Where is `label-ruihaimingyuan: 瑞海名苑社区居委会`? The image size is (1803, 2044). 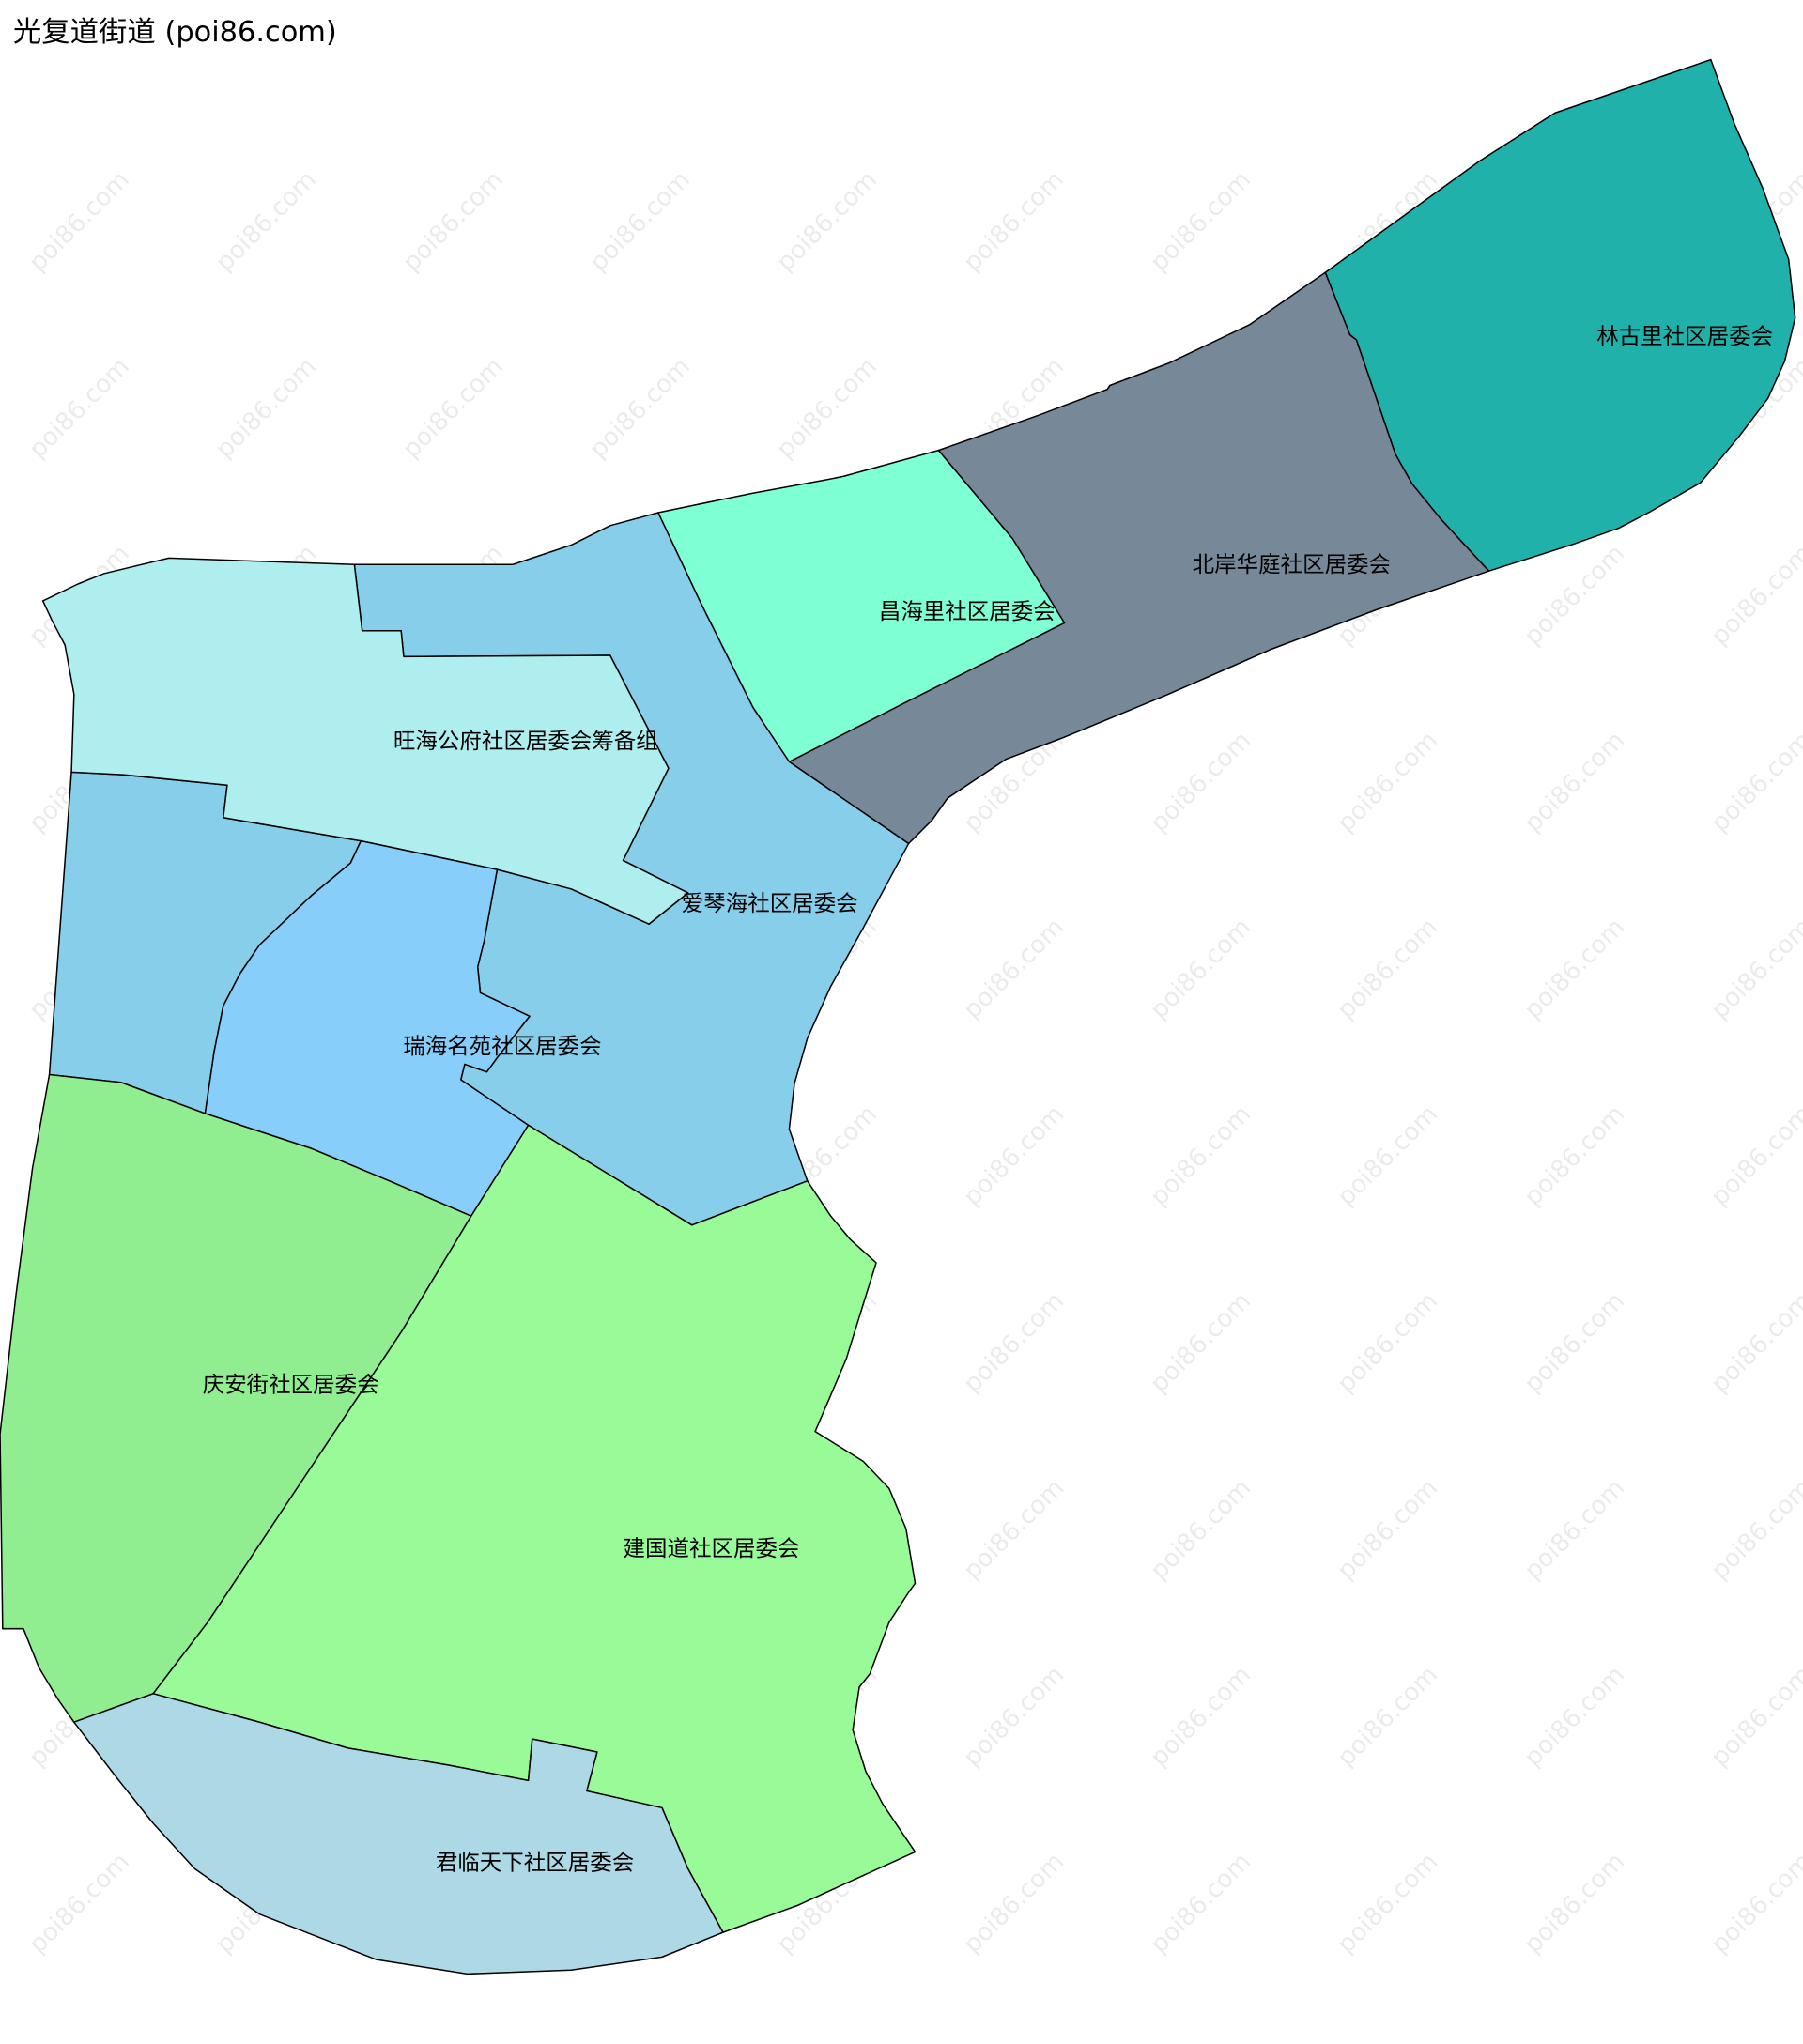 label-ruihaimingyuan: 瑞海名苑社区居委会 is located at coordinates (502, 1046).